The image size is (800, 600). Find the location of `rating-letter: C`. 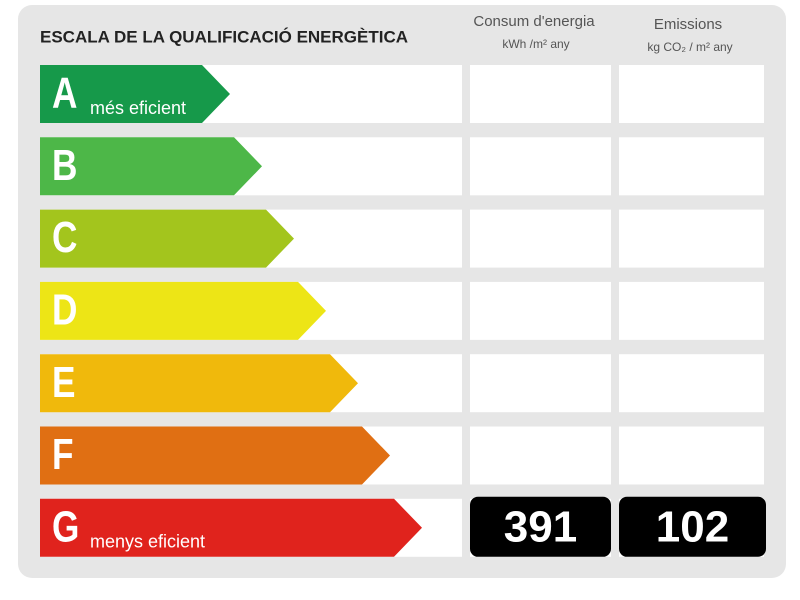

rating-letter: C is located at coordinates (64, 238).